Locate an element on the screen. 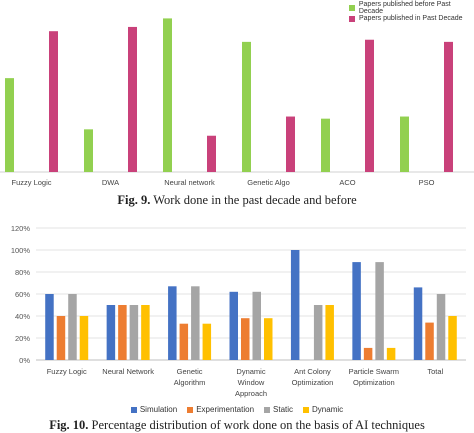  x-tick-label-ant-colony-optimization-line-1: Optimization is located at coordinates (313, 382).